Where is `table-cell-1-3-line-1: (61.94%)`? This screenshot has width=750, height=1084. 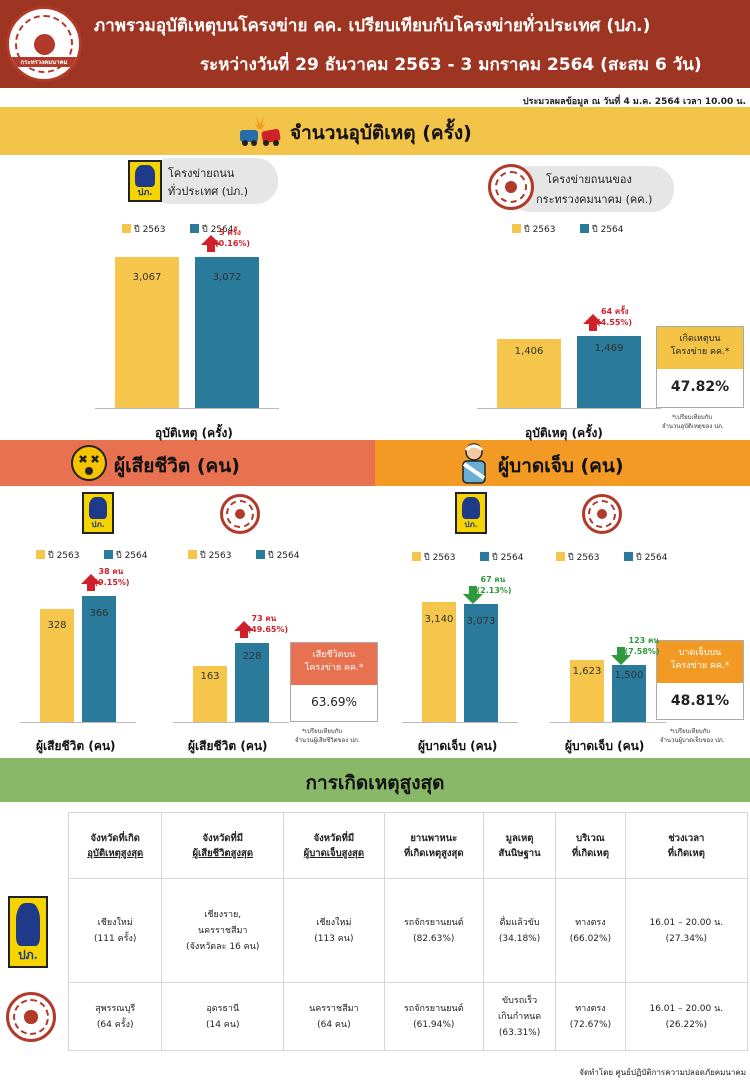 table-cell-1-3-line-1: (61.94%) is located at coordinates (434, 1024).